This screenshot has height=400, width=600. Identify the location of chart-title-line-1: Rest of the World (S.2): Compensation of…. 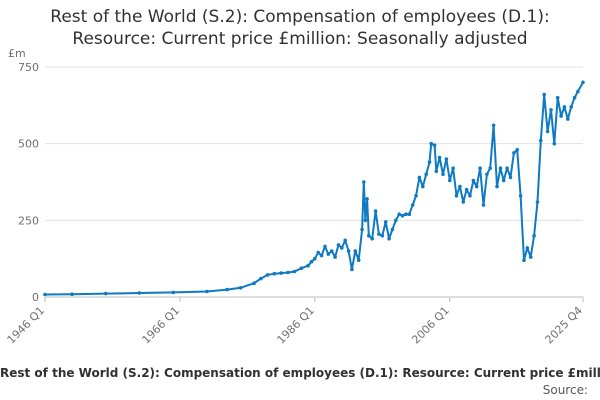
(300, 17).